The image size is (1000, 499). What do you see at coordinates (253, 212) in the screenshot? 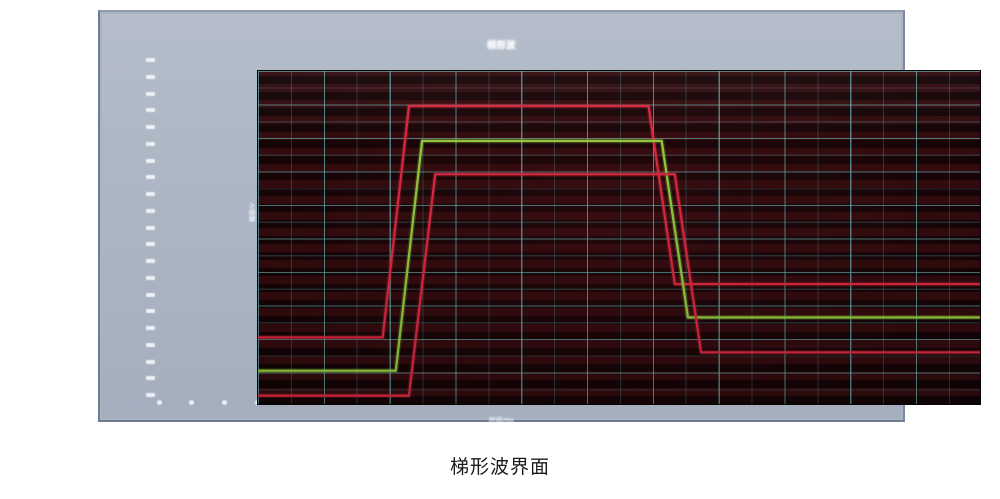
I see `y-axis-title: 幅值/V` at bounding box center [253, 212].